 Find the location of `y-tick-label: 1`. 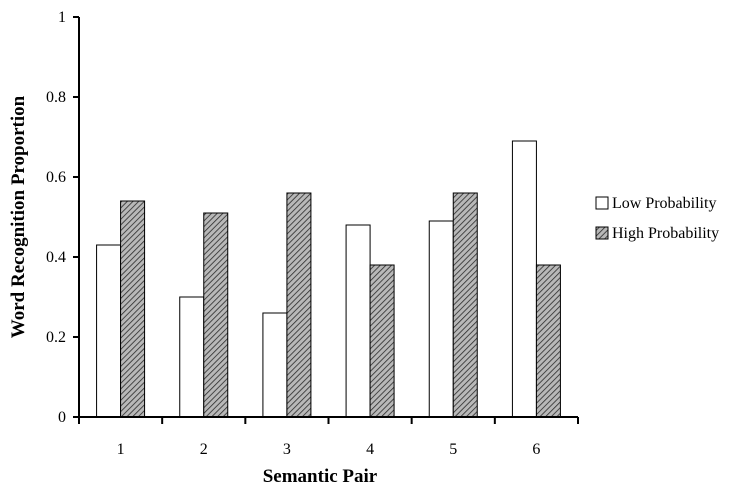

y-tick-label: 1 is located at coordinates (62, 17).